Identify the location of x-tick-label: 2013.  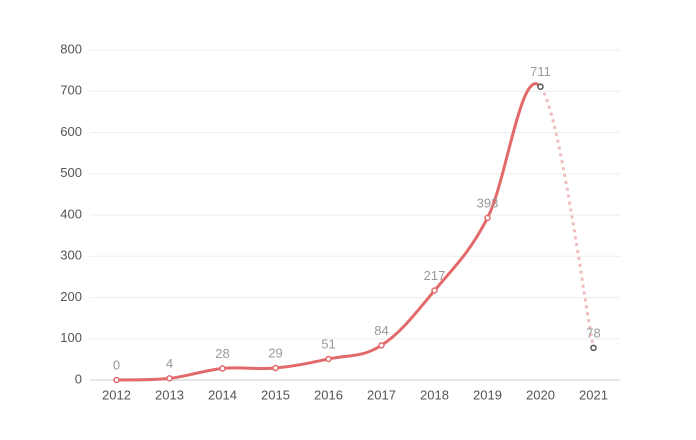
(169, 394).